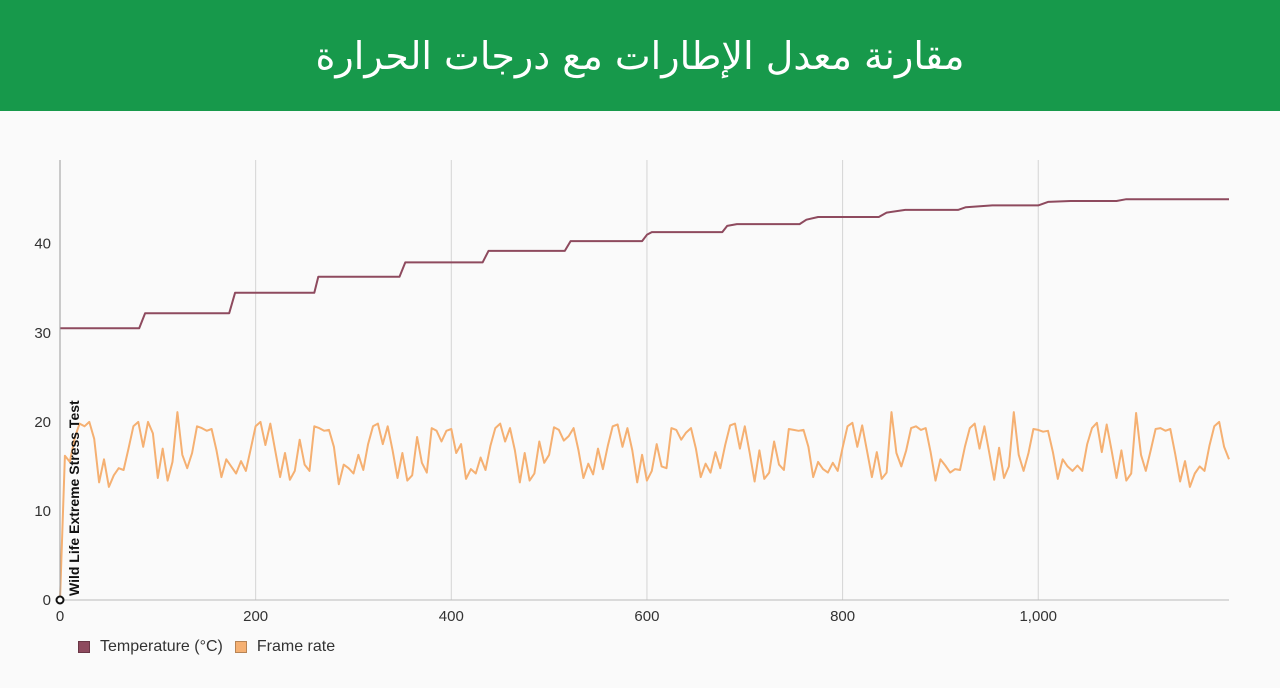  Describe the element at coordinates (84, 647) in the screenshot. I see `legend-swatch-temperature` at that location.